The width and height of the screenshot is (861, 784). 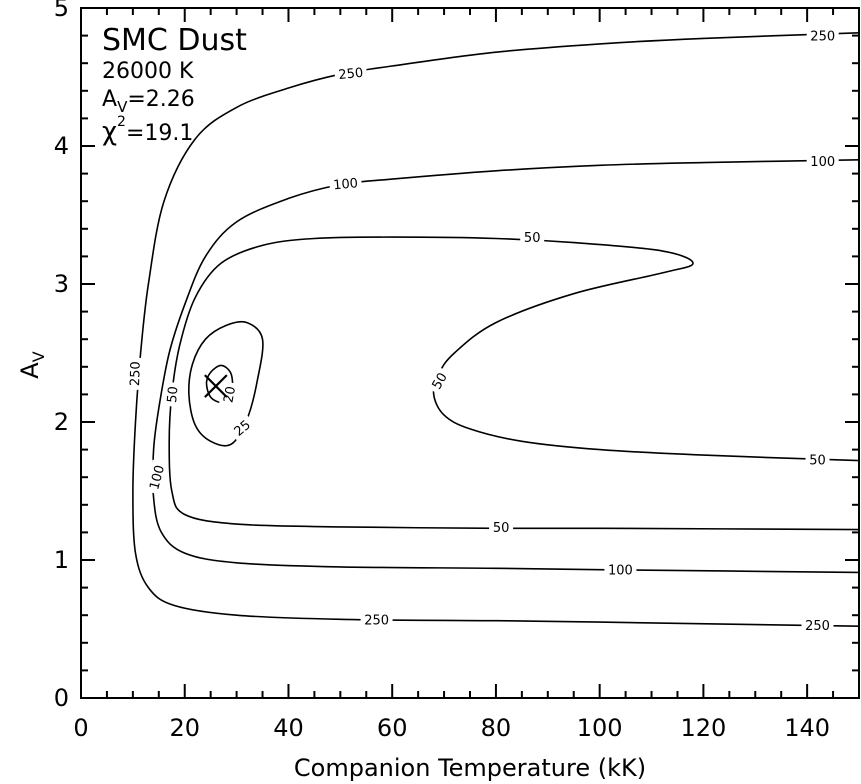 I want to click on best-fit-stroke-b, so click(x=216, y=386).